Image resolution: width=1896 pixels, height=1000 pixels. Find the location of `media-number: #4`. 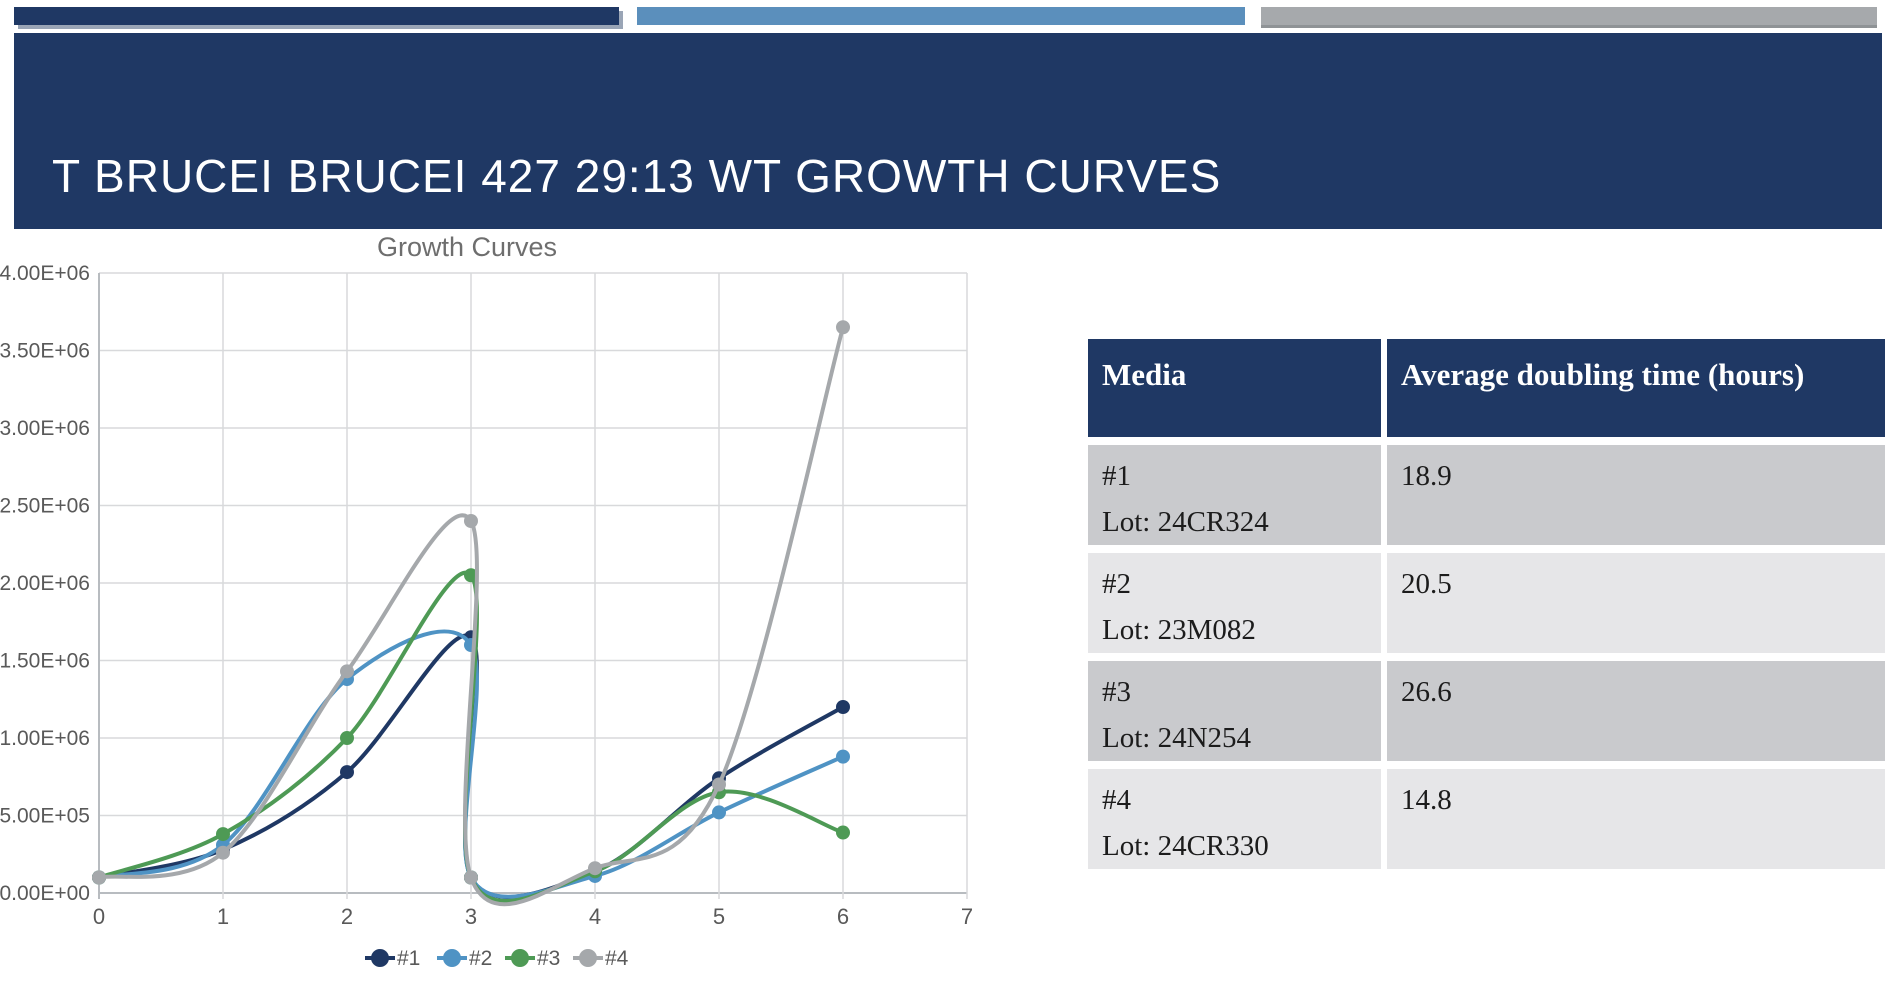

media-number: #4 is located at coordinates (1116, 800).